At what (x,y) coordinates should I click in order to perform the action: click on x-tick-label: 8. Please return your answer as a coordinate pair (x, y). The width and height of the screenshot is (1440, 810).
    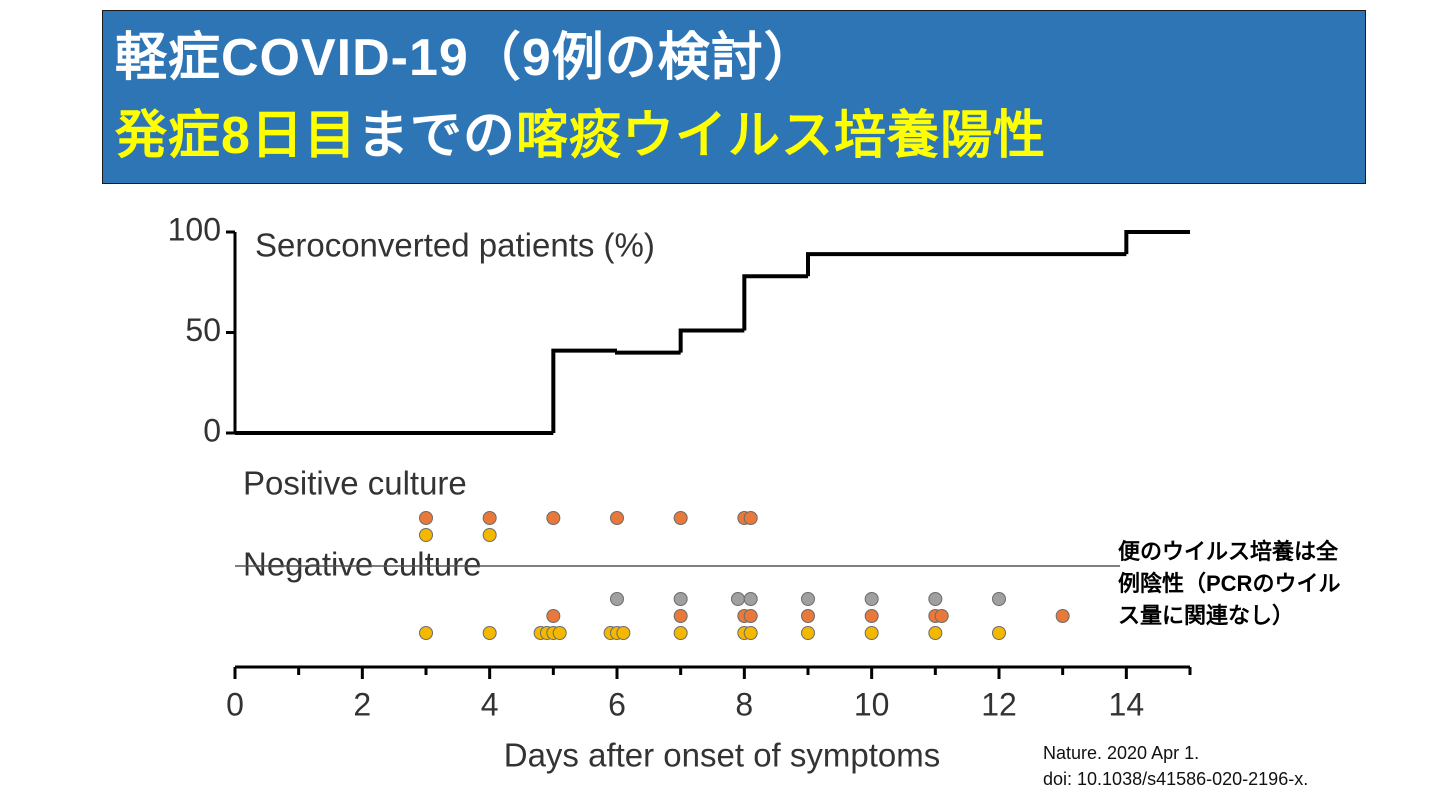
    Looking at the image, I should click on (744, 704).